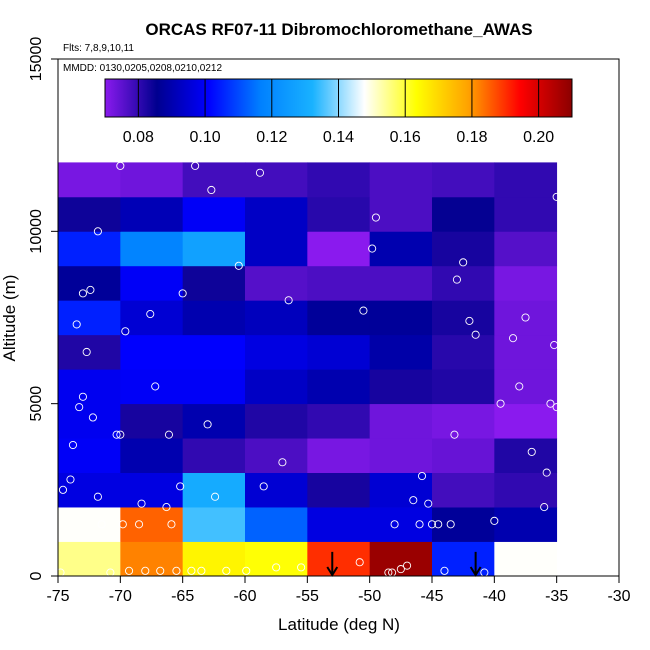 This screenshot has height=650, width=650. Describe the element at coordinates (36, 59) in the screenshot. I see `y-tick-label: 15000` at that location.